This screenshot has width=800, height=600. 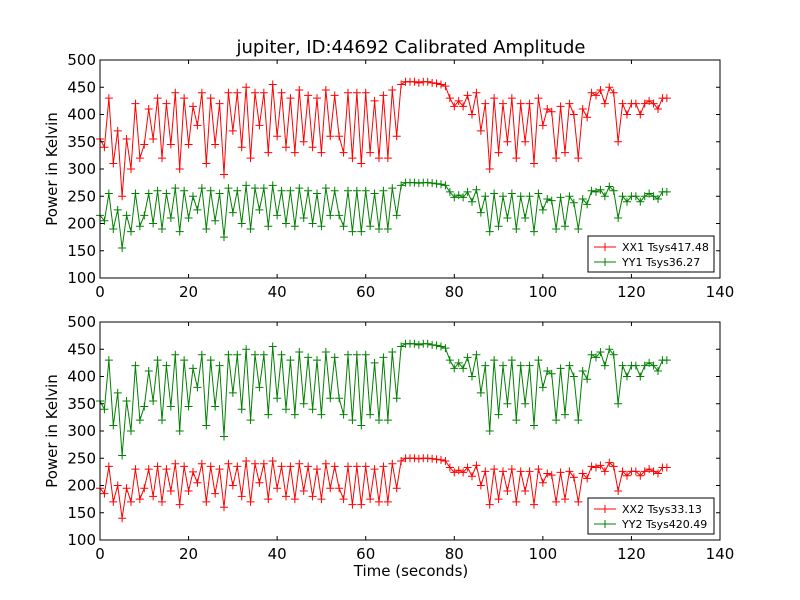 I want to click on y-axis-label: Power in Kelvin, so click(x=52, y=169).